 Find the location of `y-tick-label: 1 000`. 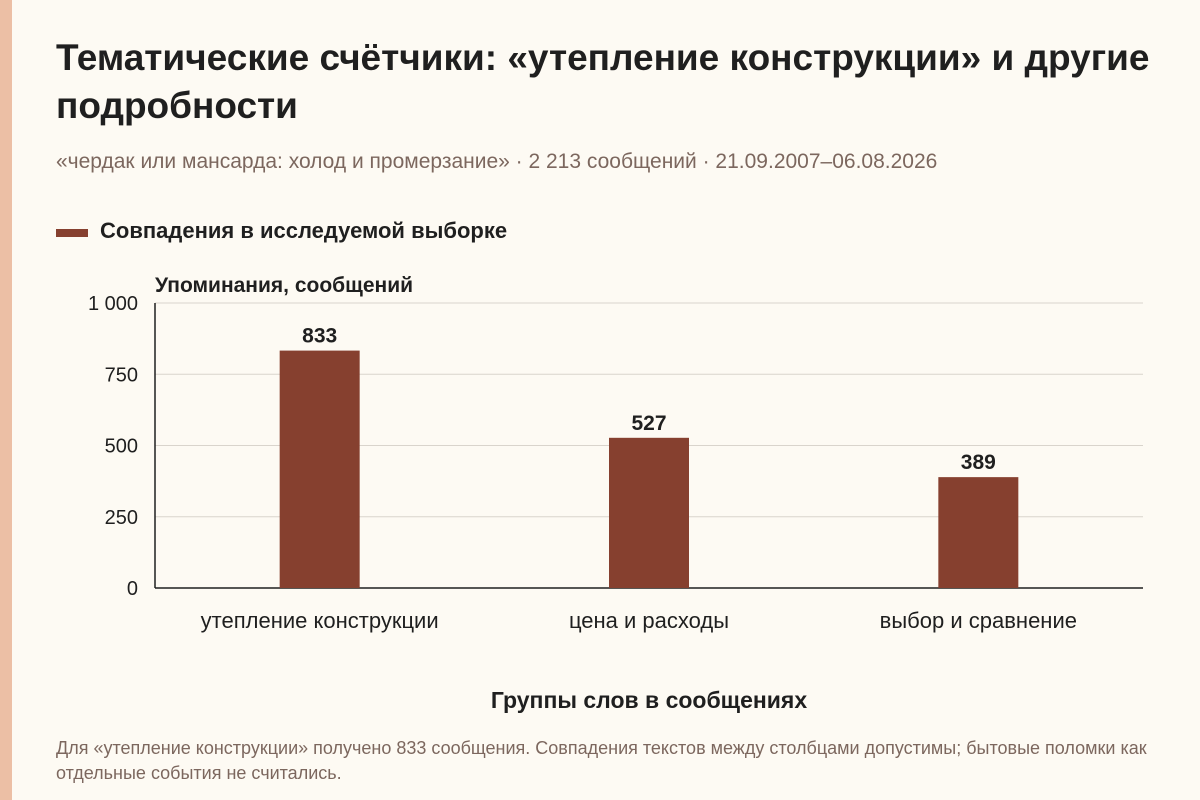

y-tick-label: 1 000 is located at coordinates (113, 304).